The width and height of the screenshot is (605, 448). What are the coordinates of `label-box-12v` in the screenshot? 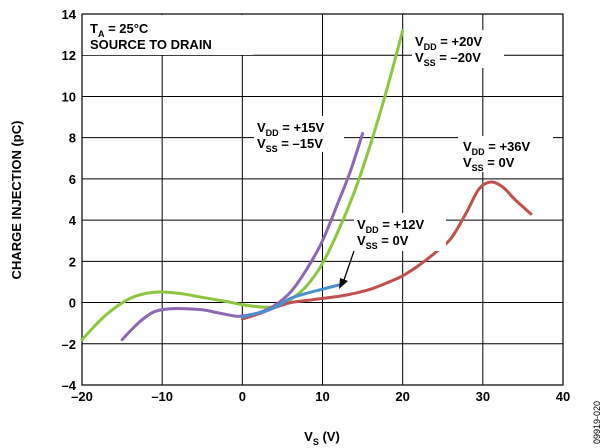 It's located at (400, 232).